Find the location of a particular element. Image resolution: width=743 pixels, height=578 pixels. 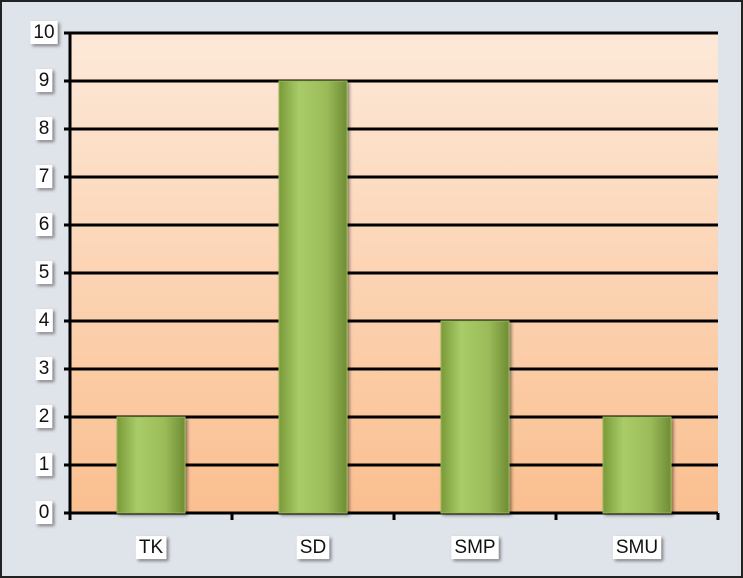

y-tick-label: 7 is located at coordinates (44, 176).